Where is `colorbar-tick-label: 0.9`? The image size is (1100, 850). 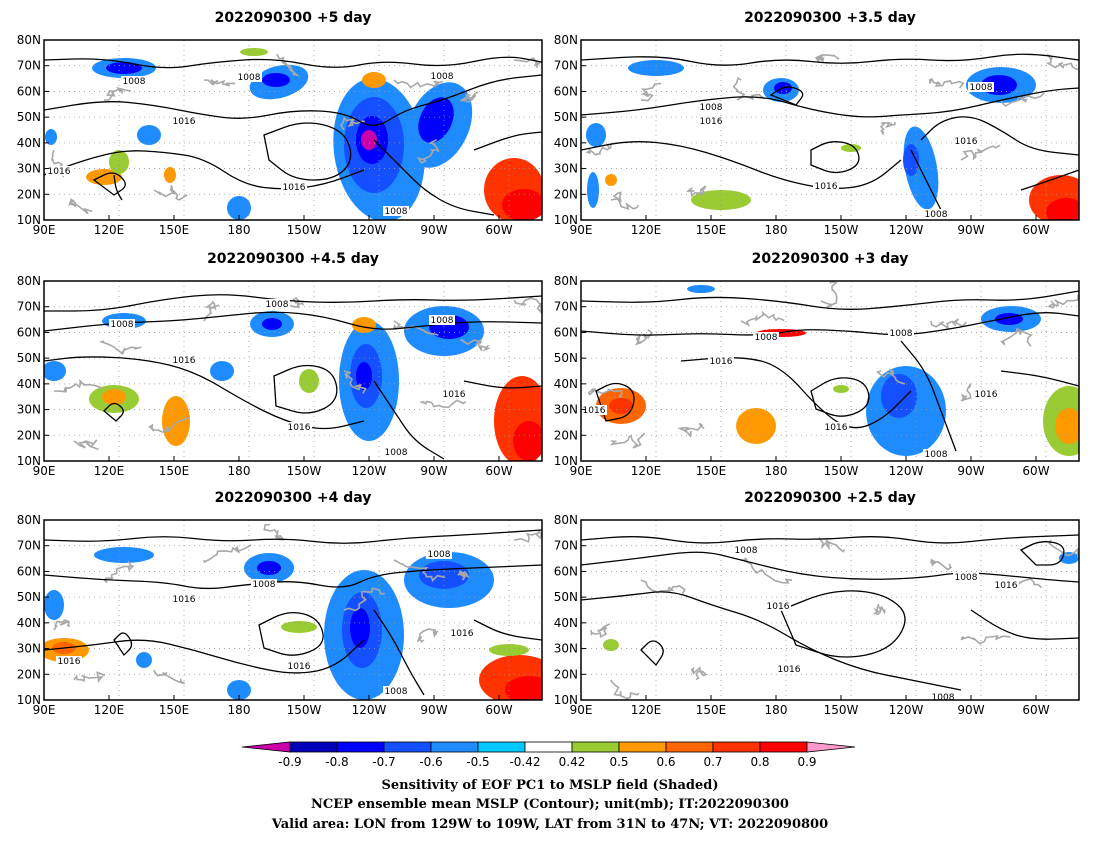
colorbar-tick-label: 0.9 is located at coordinates (806, 762).